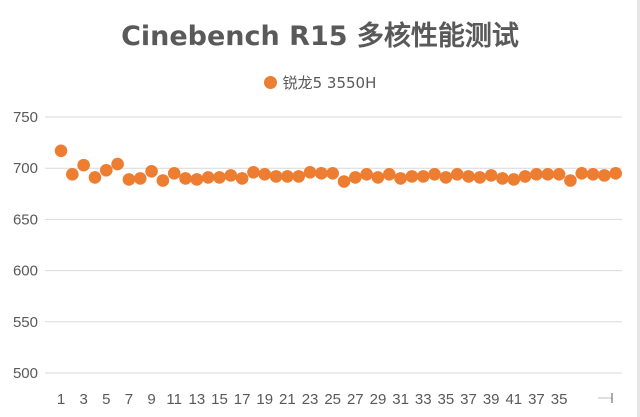  Describe the element at coordinates (25, 271) in the screenshot. I see `y-tick-label: 600` at that location.